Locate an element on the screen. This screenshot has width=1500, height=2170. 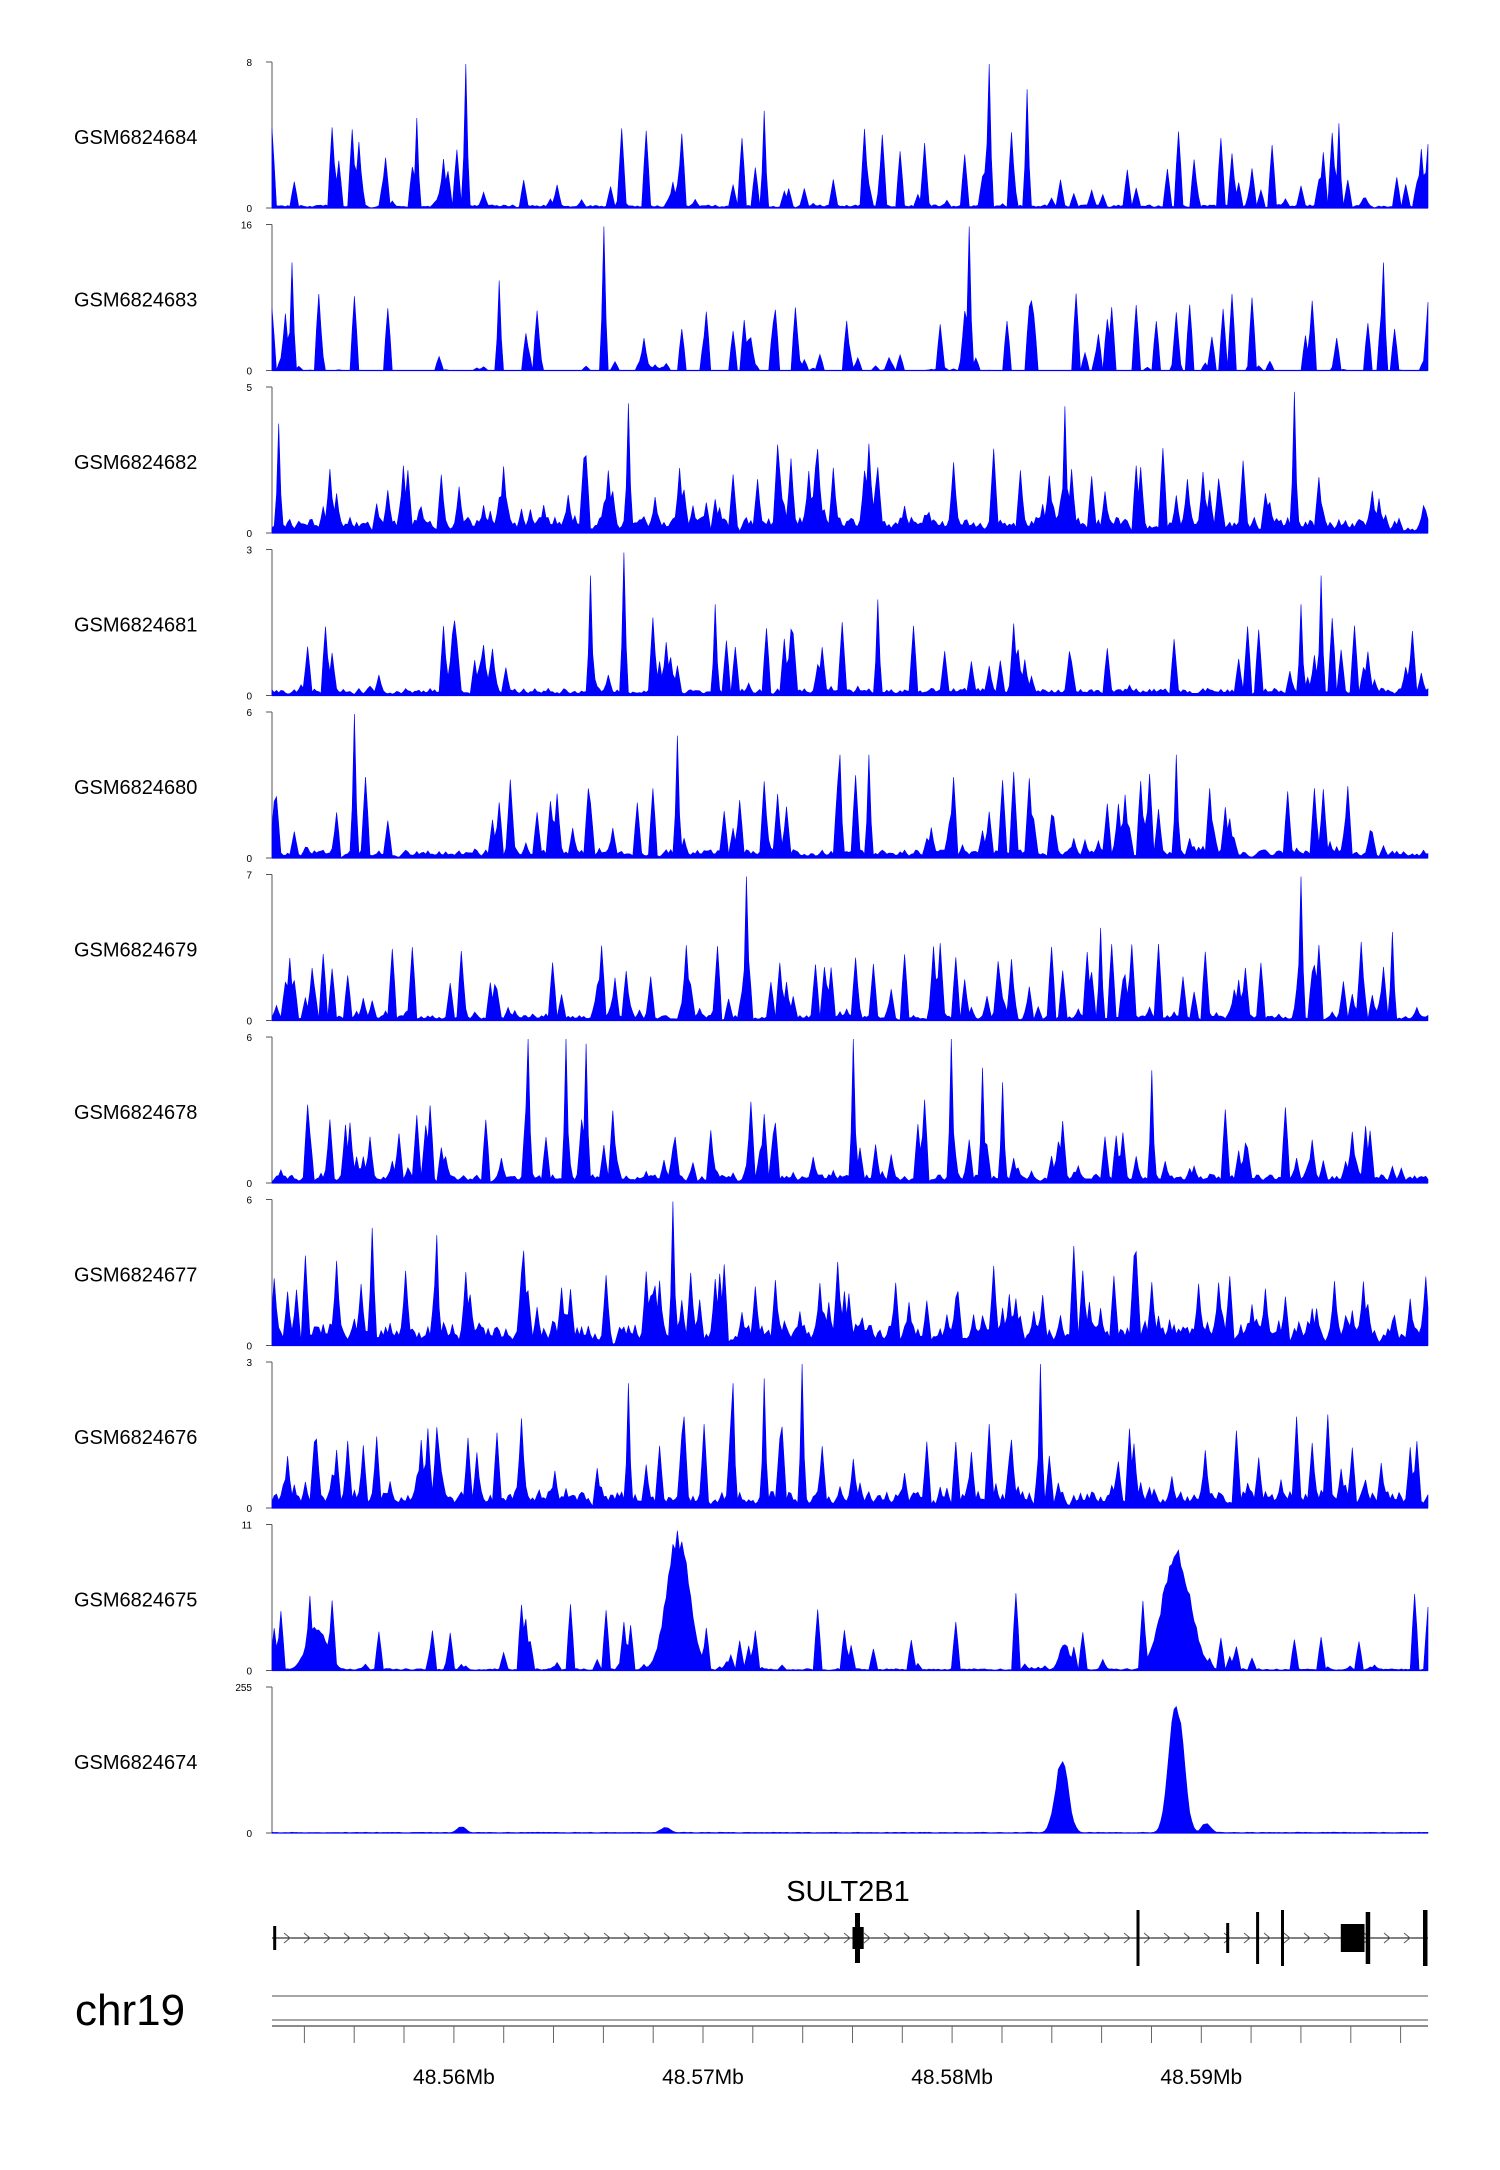
axis-tick-label: 48.58Mb is located at coordinates (952, 2077).